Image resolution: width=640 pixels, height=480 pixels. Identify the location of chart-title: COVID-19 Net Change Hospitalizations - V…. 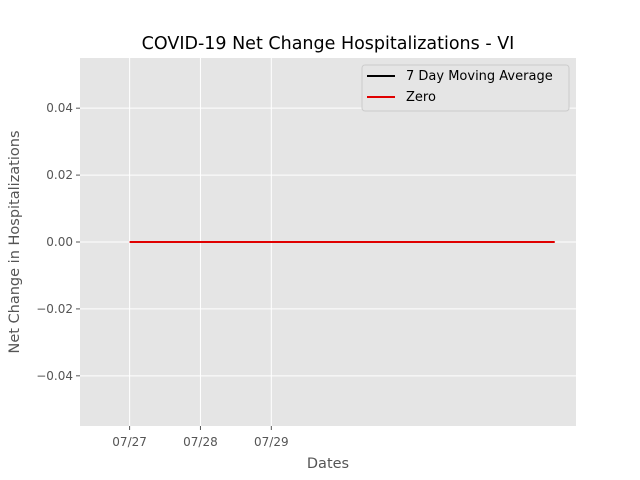
(328, 44).